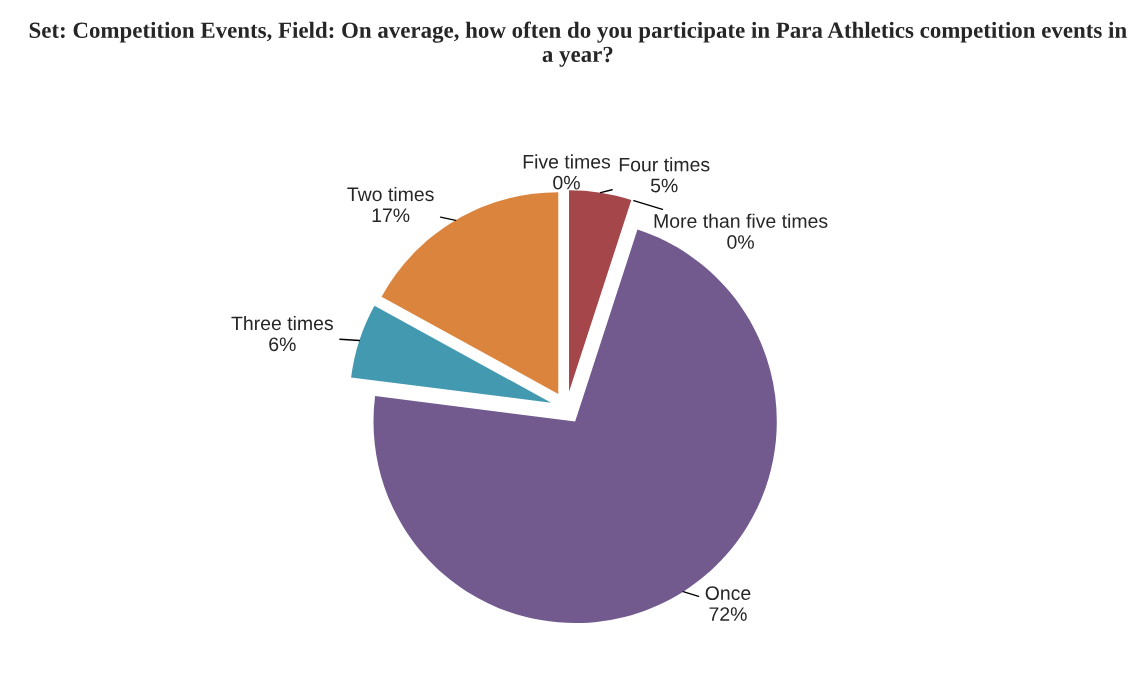 The image size is (1133, 680). I want to click on slice-label: Once, so click(728, 593).